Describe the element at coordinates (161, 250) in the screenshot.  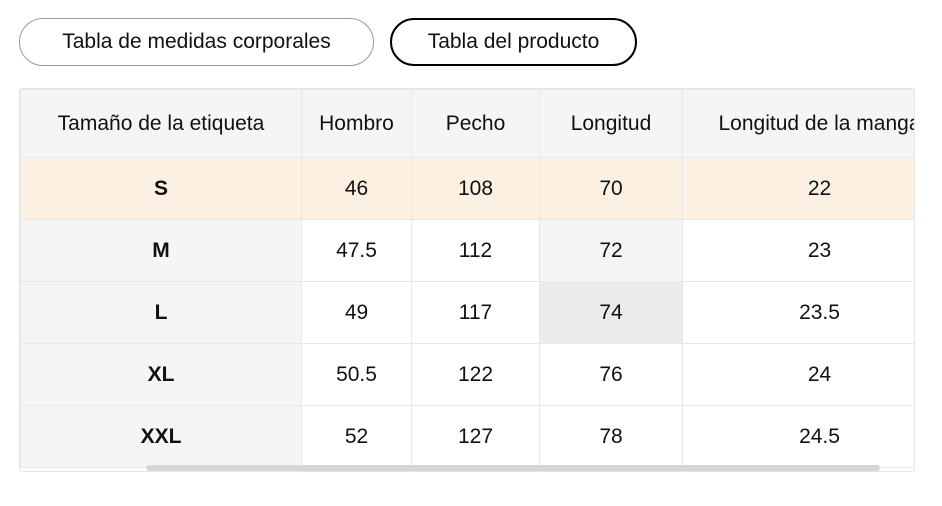
I see `table-cell: M` at that location.